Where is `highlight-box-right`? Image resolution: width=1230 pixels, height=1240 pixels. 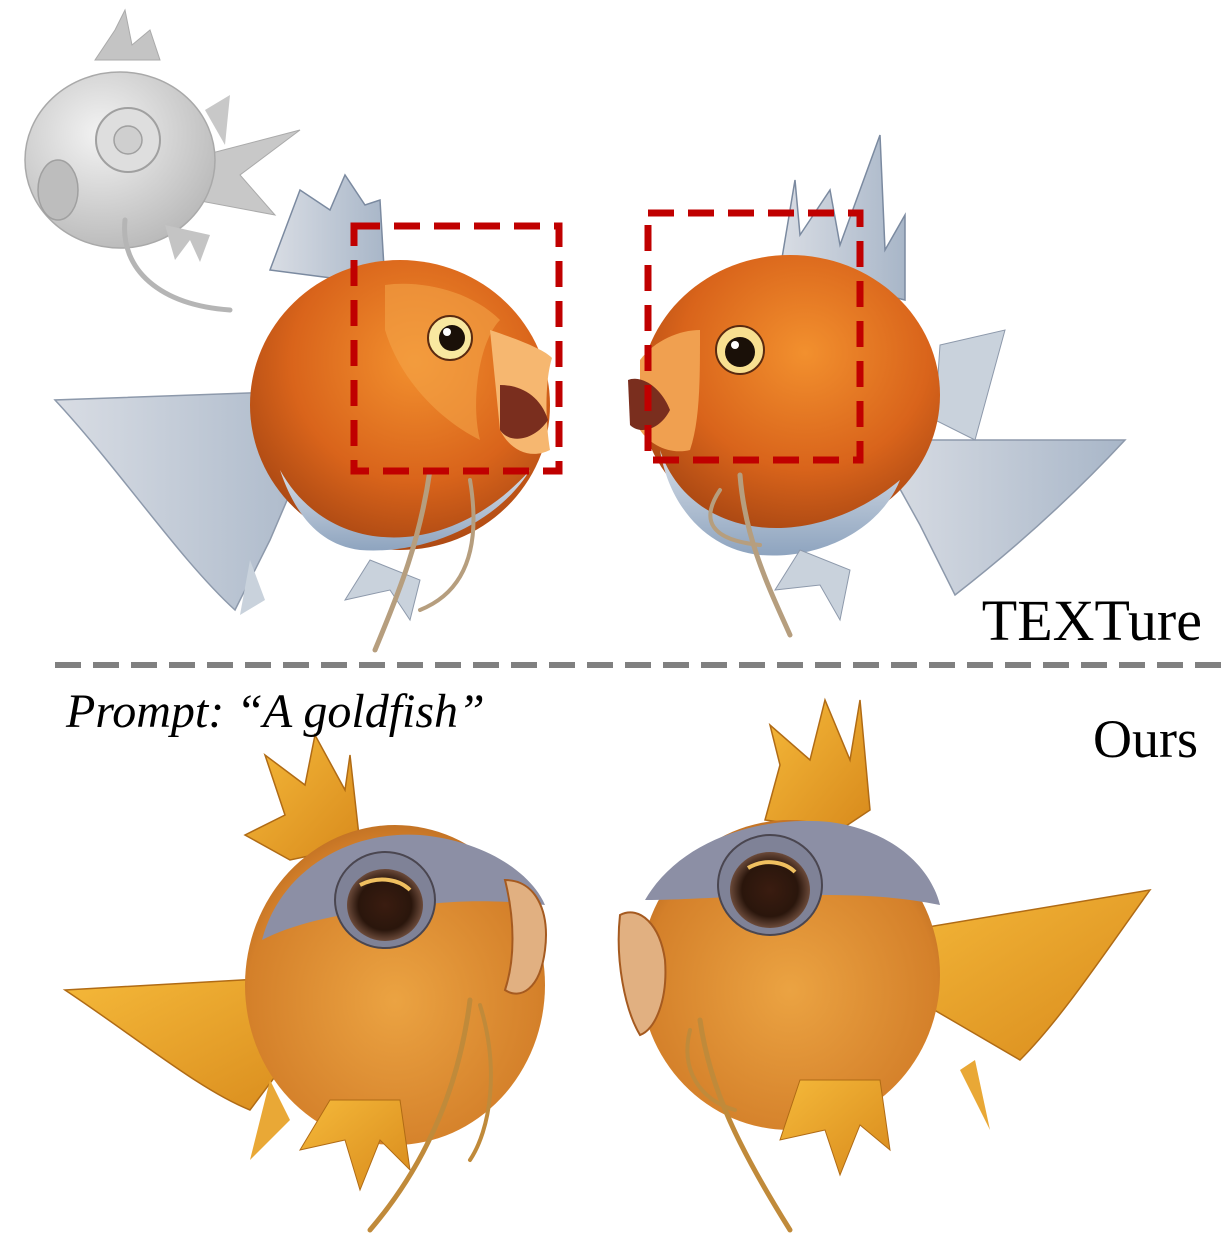 highlight-box-right is located at coordinates (754, 336).